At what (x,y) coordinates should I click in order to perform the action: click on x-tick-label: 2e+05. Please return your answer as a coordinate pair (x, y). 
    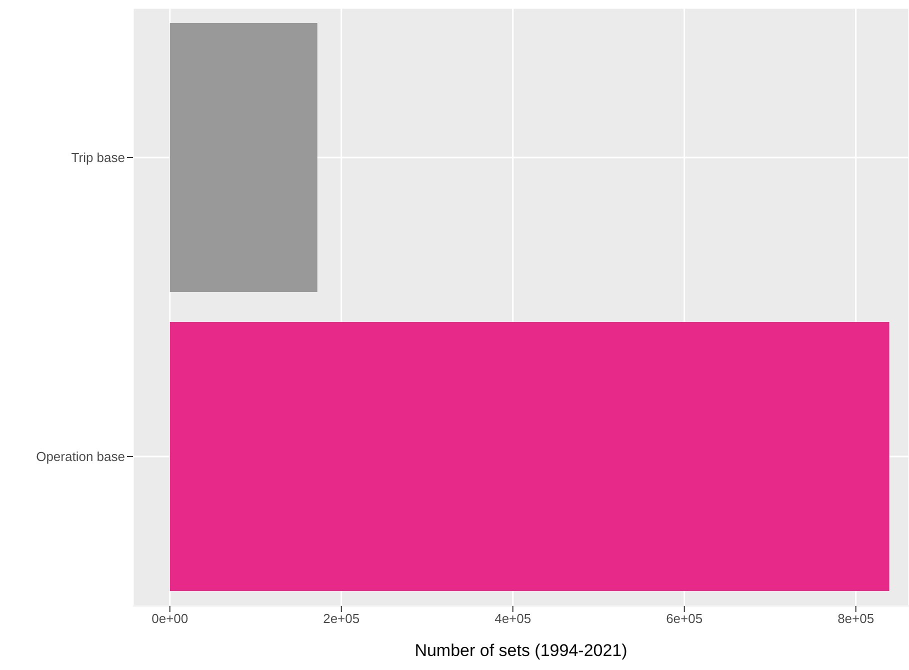
    Looking at the image, I should click on (341, 618).